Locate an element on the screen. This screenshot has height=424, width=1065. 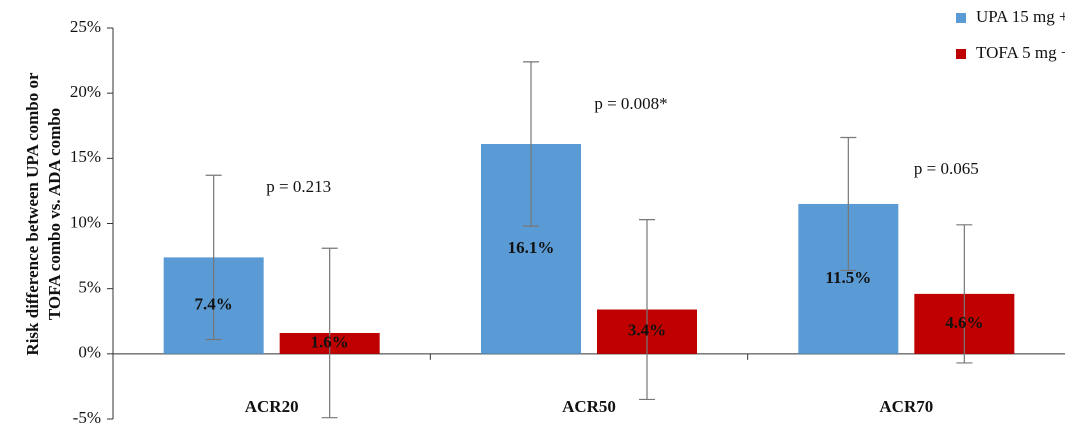
y-tick-label: -5% is located at coordinates (87, 416).